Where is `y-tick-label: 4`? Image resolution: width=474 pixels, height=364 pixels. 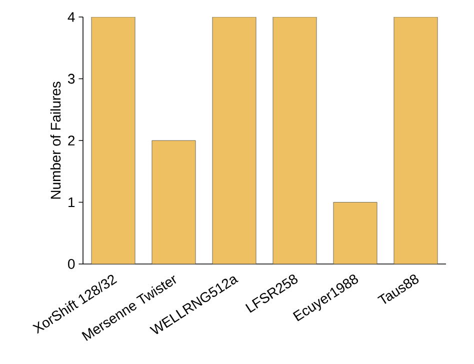 y-tick-label: 4 is located at coordinates (71, 17).